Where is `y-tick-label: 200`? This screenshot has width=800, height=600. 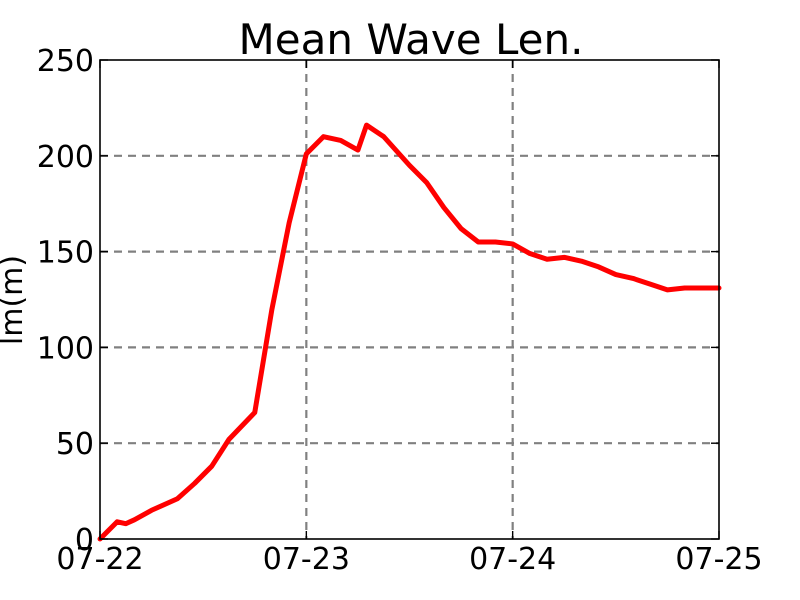
y-tick-label: 200 is located at coordinates (65, 157).